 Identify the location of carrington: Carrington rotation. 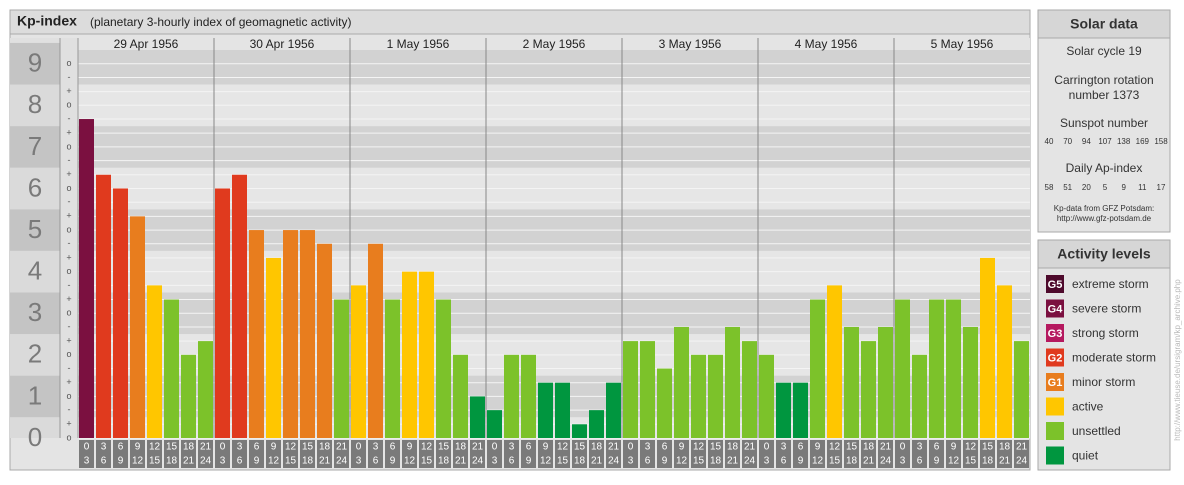
(1103, 80).